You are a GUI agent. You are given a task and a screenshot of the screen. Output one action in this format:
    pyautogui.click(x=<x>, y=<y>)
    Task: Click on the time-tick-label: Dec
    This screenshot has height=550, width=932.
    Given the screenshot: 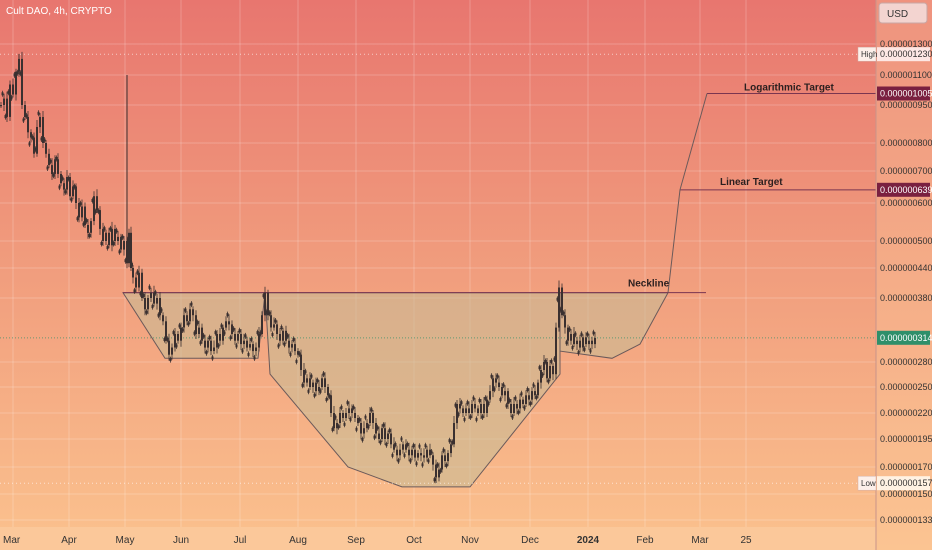 What is the action you would take?
    pyautogui.click(x=530, y=540)
    